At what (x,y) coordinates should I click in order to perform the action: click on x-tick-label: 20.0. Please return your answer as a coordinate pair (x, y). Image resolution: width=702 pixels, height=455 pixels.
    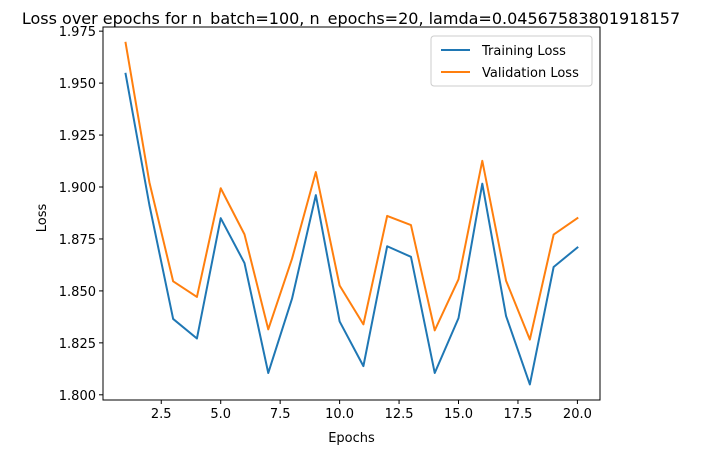
    Looking at the image, I should click on (577, 414).